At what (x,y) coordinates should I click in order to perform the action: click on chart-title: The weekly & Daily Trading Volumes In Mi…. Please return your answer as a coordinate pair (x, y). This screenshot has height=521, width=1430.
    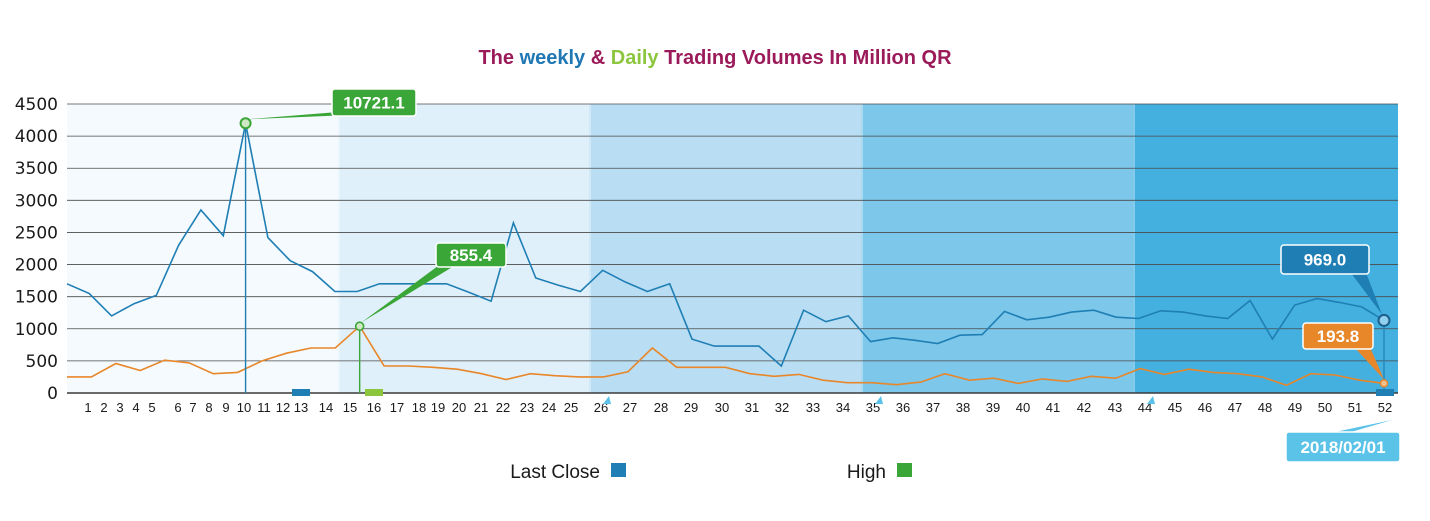
    Looking at the image, I should click on (715, 58).